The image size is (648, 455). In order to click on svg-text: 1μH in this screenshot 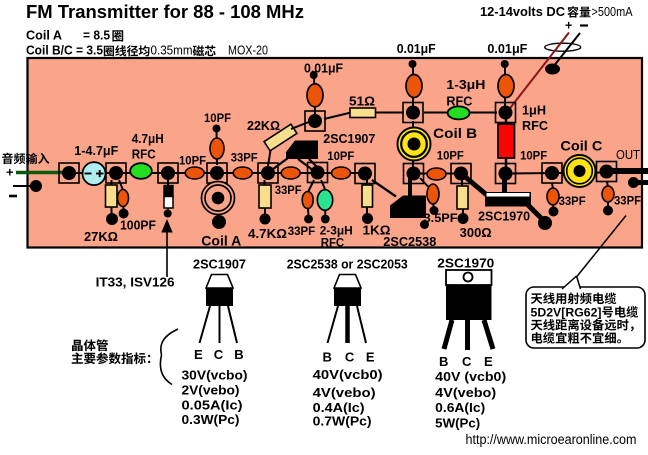, I will do `click(534, 111)`.